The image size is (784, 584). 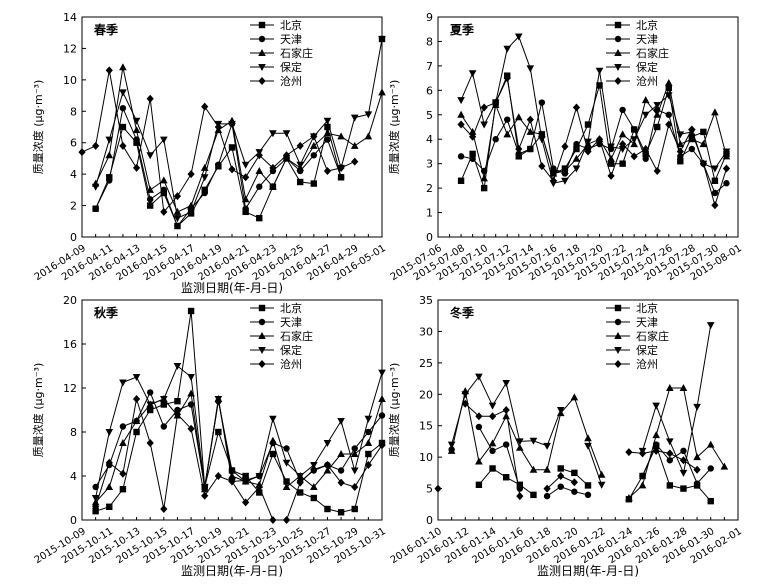 I want to click on y-tick-label: 25, so click(x=426, y=363).